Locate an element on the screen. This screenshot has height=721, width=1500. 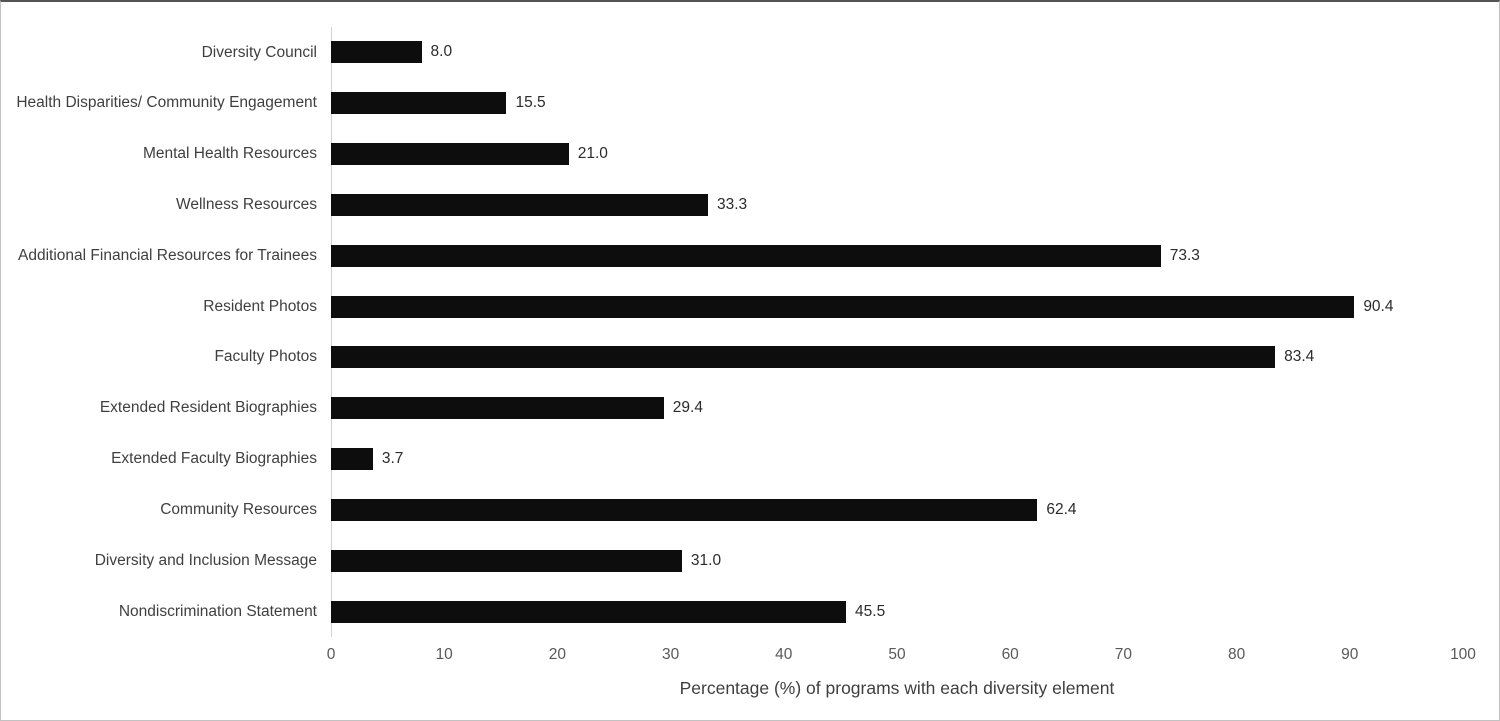
bar-track: 73.3 is located at coordinates (897, 255).